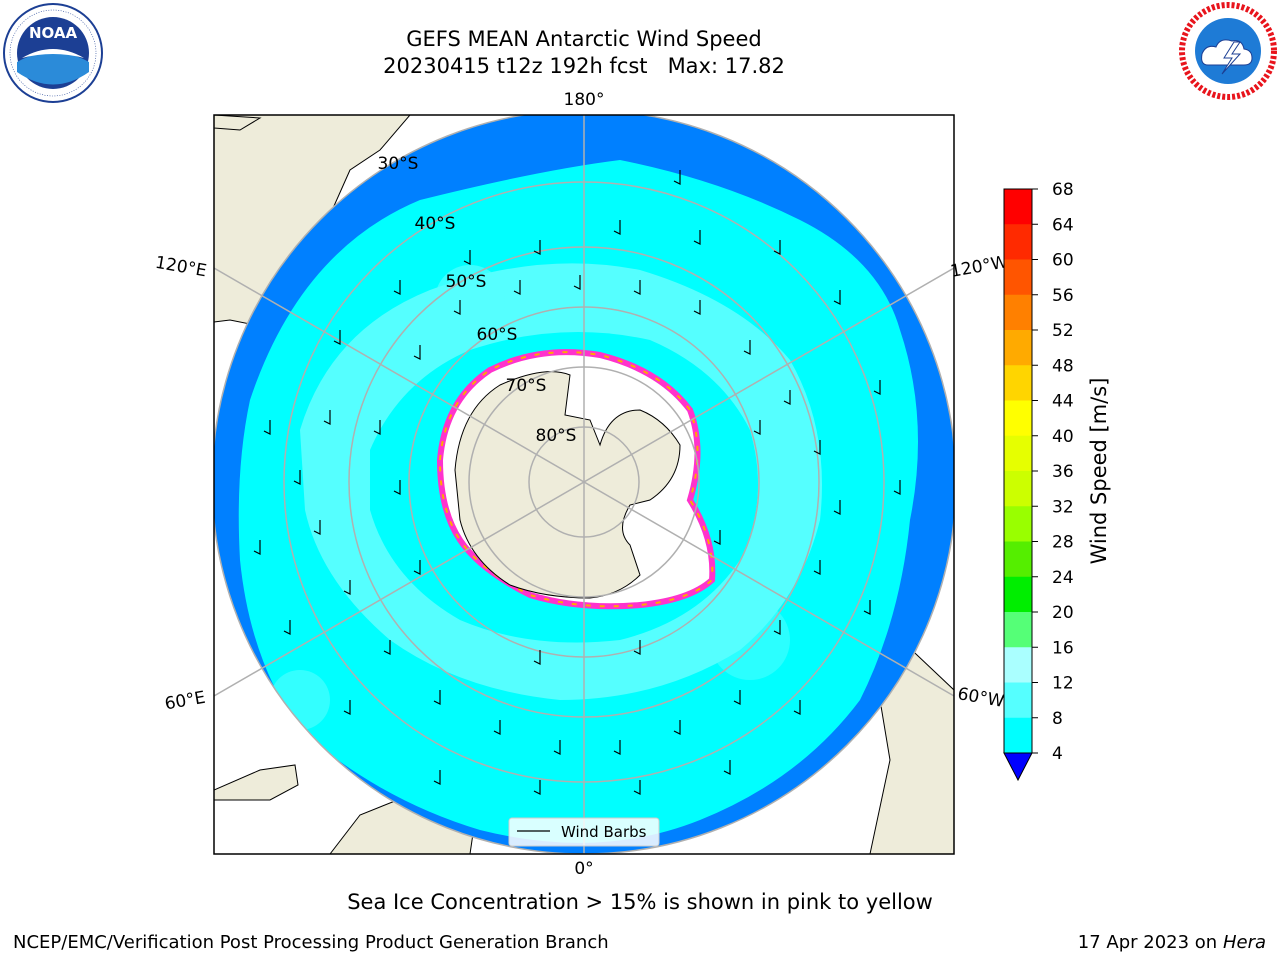  What do you see at coordinates (1063, 578) in the screenshot?
I see `colorbar-tick-label: 24` at bounding box center [1063, 578].